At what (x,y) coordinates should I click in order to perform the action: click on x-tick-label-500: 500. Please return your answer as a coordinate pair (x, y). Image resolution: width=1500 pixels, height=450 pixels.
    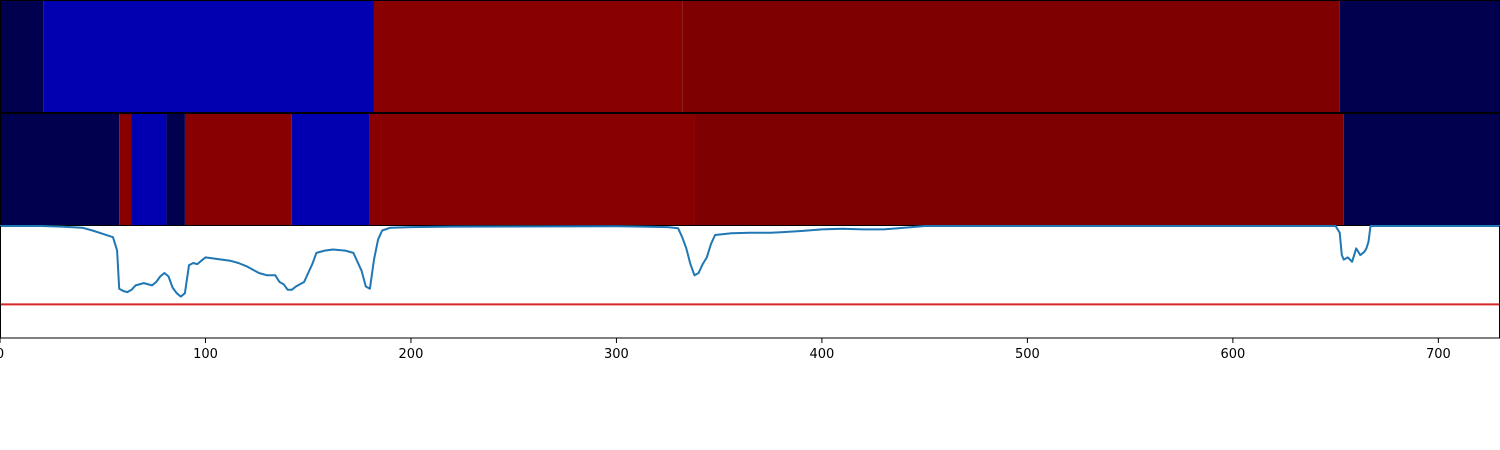
    Looking at the image, I should click on (1027, 354).